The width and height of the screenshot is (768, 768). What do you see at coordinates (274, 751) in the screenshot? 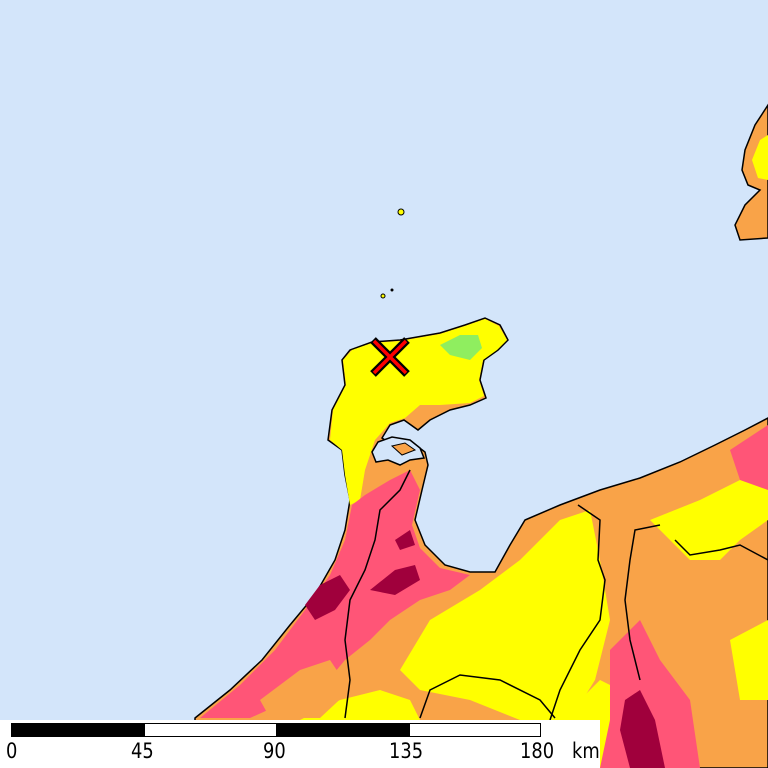
I see `scale-tick-label: 90` at bounding box center [274, 751].